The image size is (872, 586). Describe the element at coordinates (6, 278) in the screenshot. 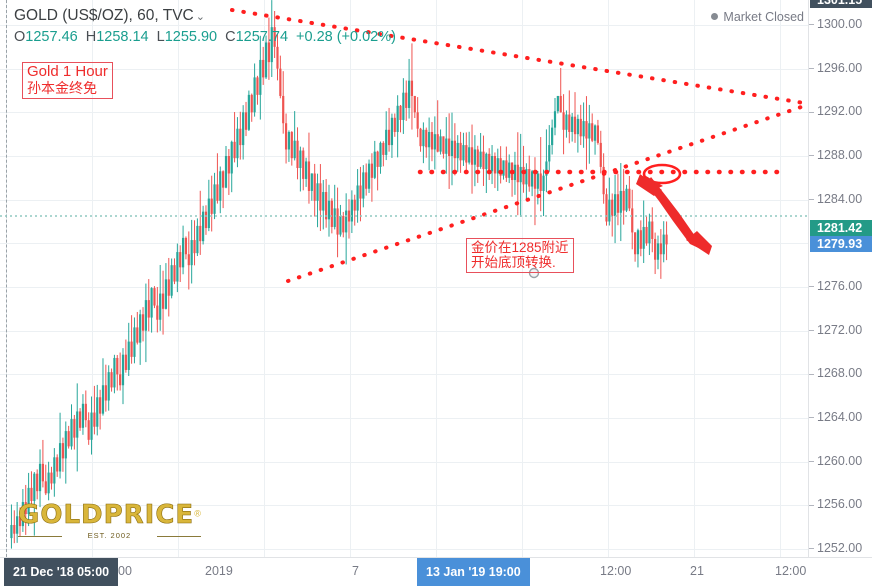

I see `left-boundary-dashed-line` at that location.